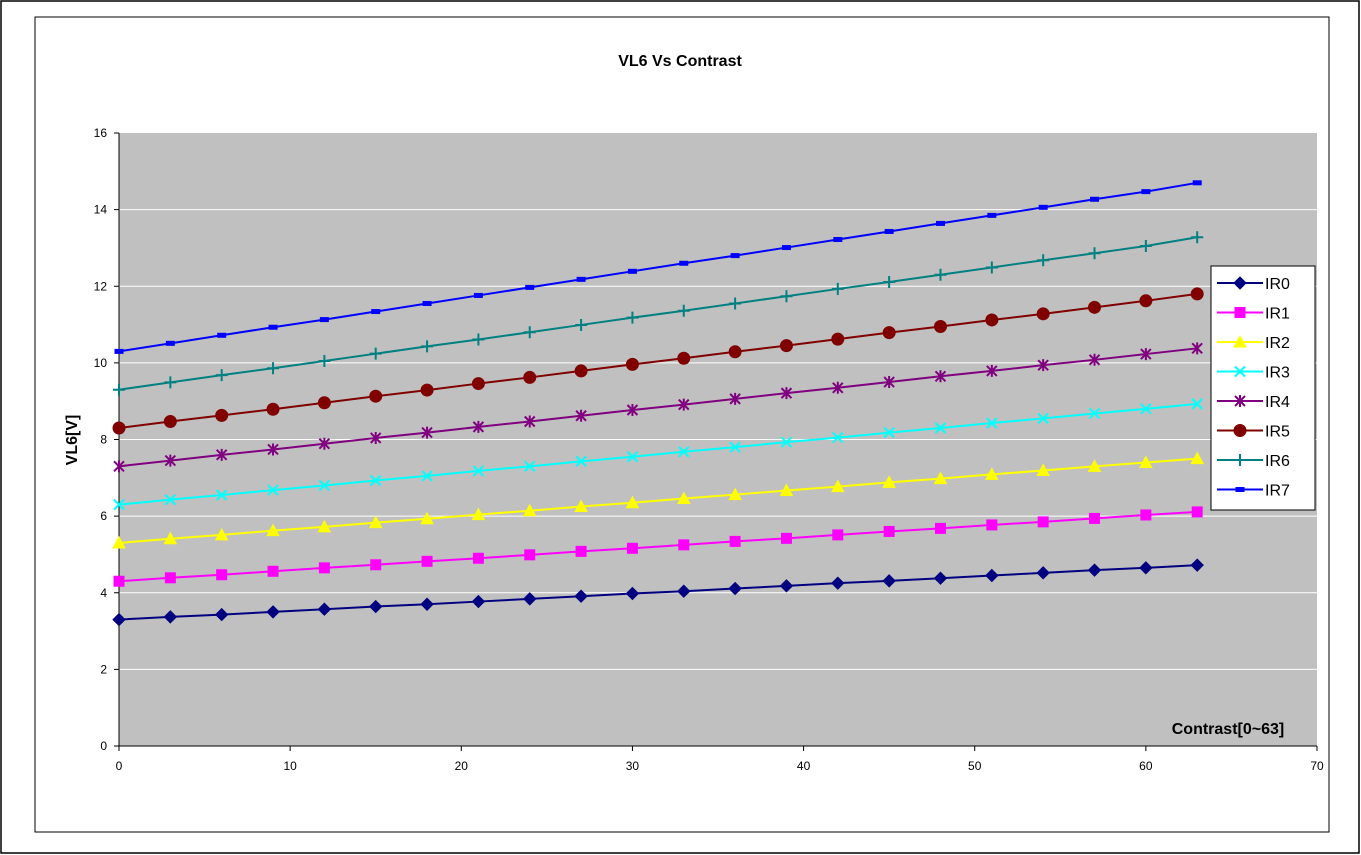 The height and width of the screenshot is (855, 1361). What do you see at coordinates (1277, 461) in the screenshot?
I see `legend-label: IR6` at bounding box center [1277, 461].